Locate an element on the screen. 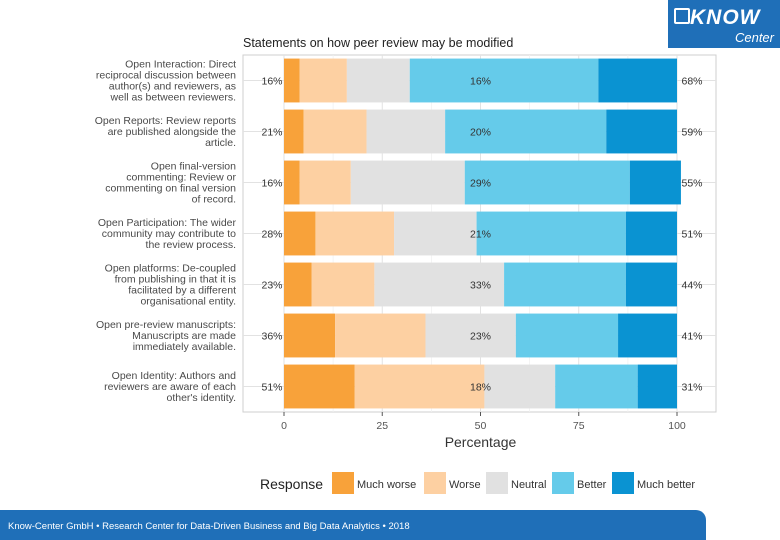  bar-label-negative: 36% is located at coordinates (271, 337).